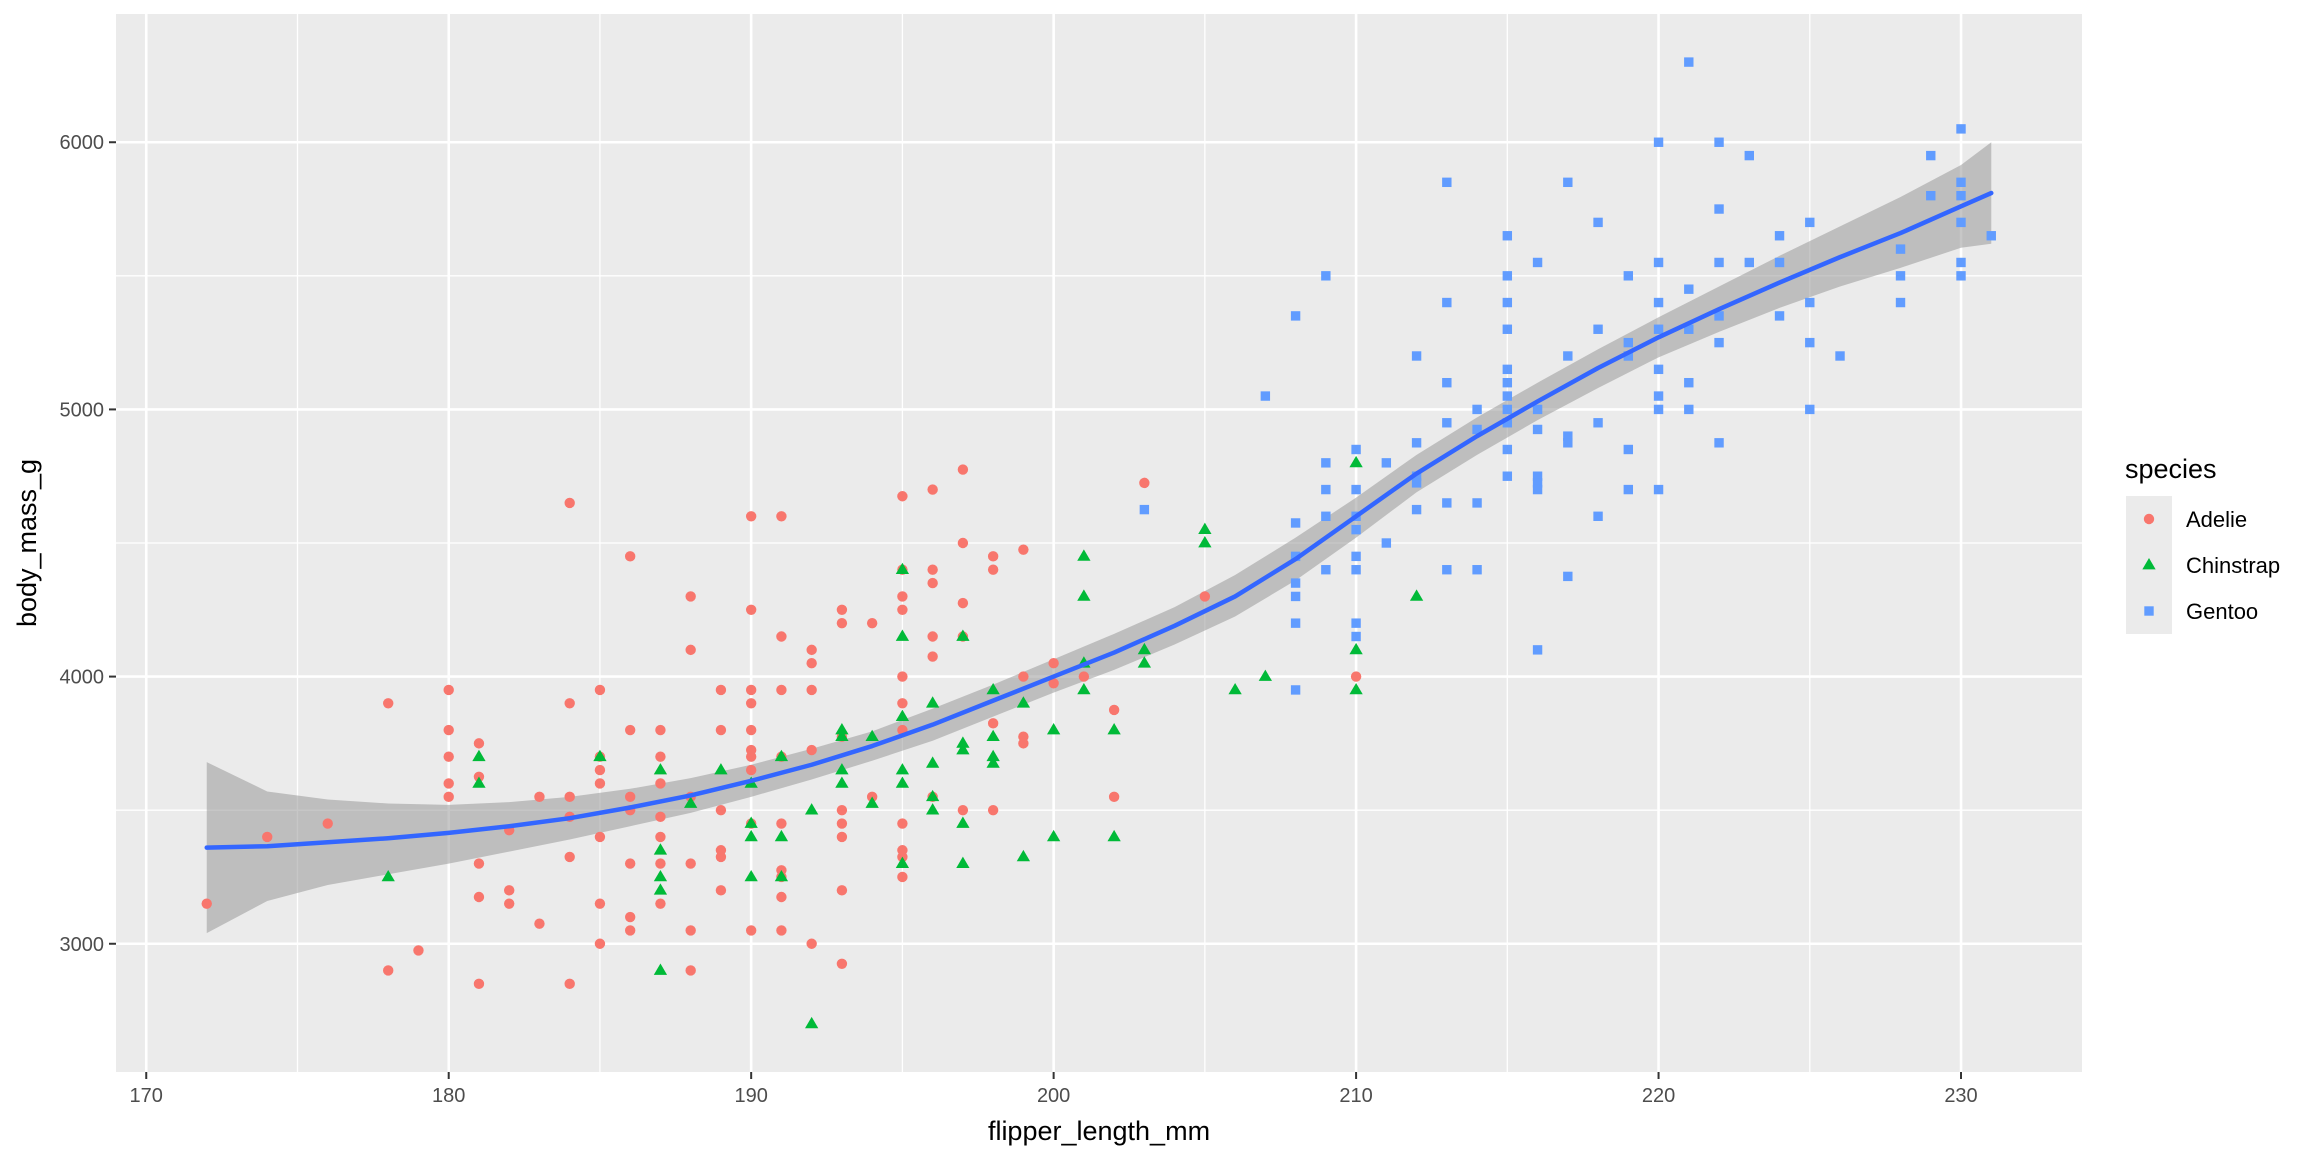 This screenshot has width=2304, height=1152. What do you see at coordinates (2202, 544) in the screenshot?
I see `legend: species Adelie Chinstrap Gentoo` at bounding box center [2202, 544].